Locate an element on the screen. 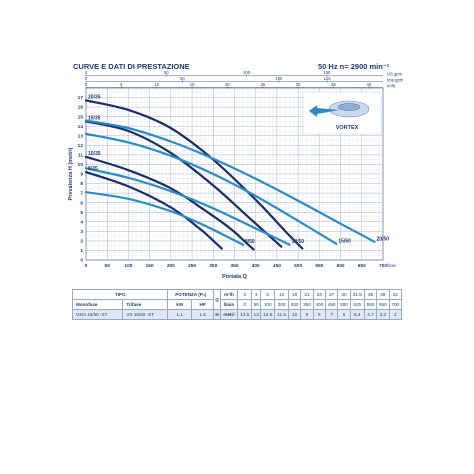 This screenshot has width=474, height=474. top-axis-m3h-label: 35 is located at coordinates (333, 84).